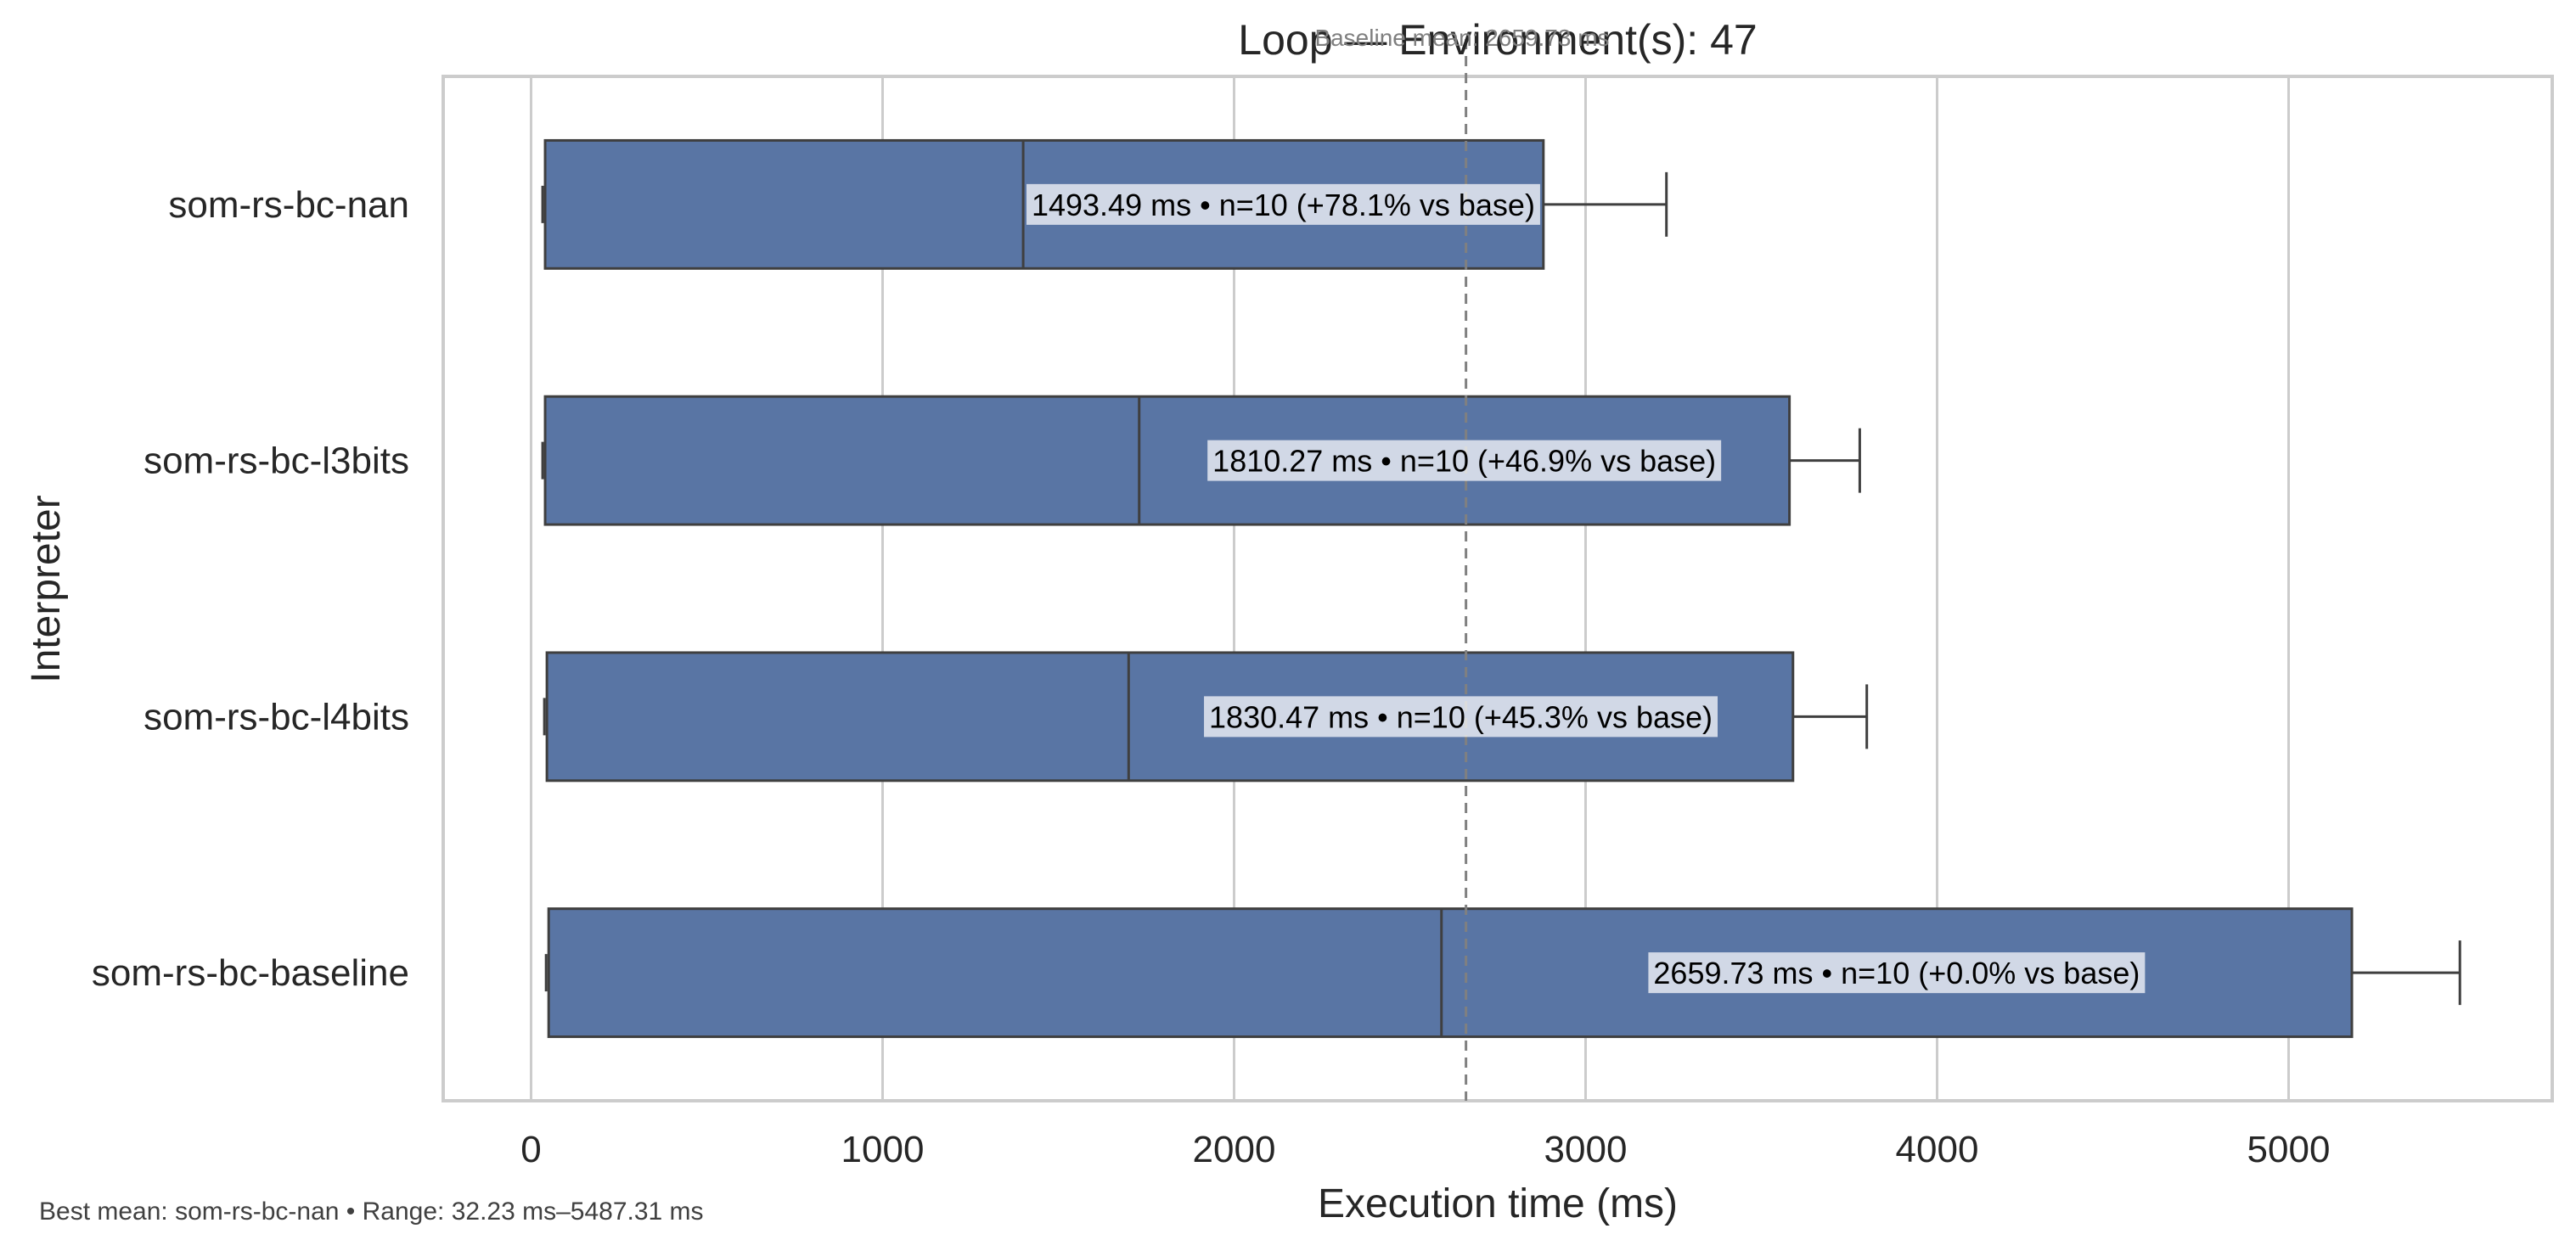  I want to click on x-tick-label: 5000, so click(2289, 1149).